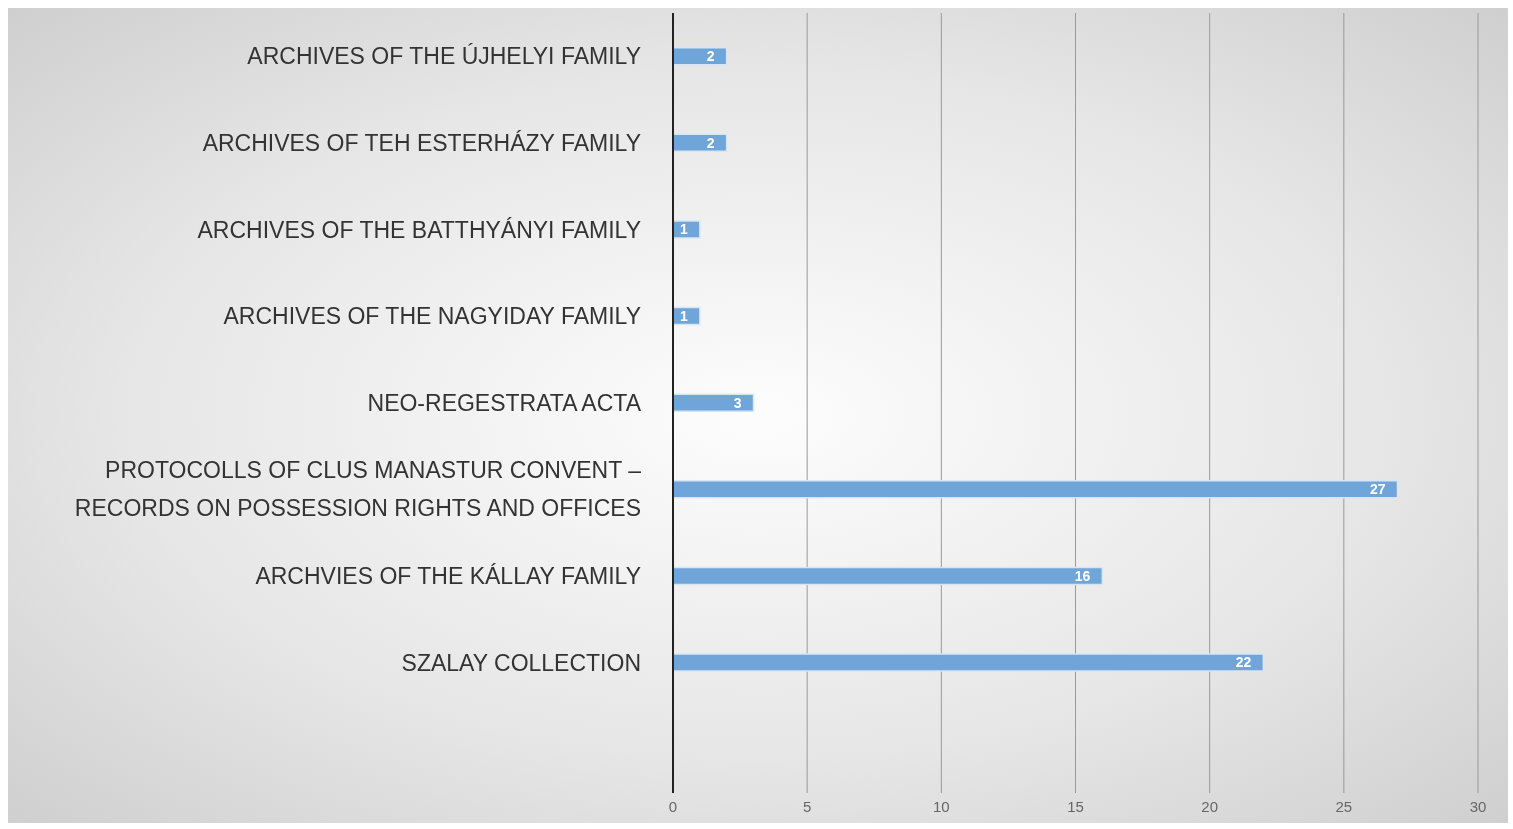 This screenshot has width=1513, height=829. Describe the element at coordinates (421, 142) in the screenshot. I see `y-tick-label: ARCHIVES OF TEH ESTERHÁZY FAMILY` at that location.